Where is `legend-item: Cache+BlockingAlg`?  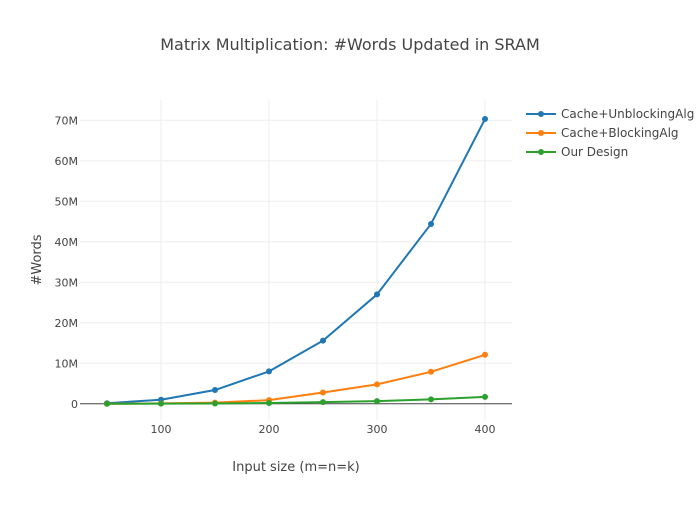
legend-item: Cache+BlockingAlg is located at coordinates (602, 133).